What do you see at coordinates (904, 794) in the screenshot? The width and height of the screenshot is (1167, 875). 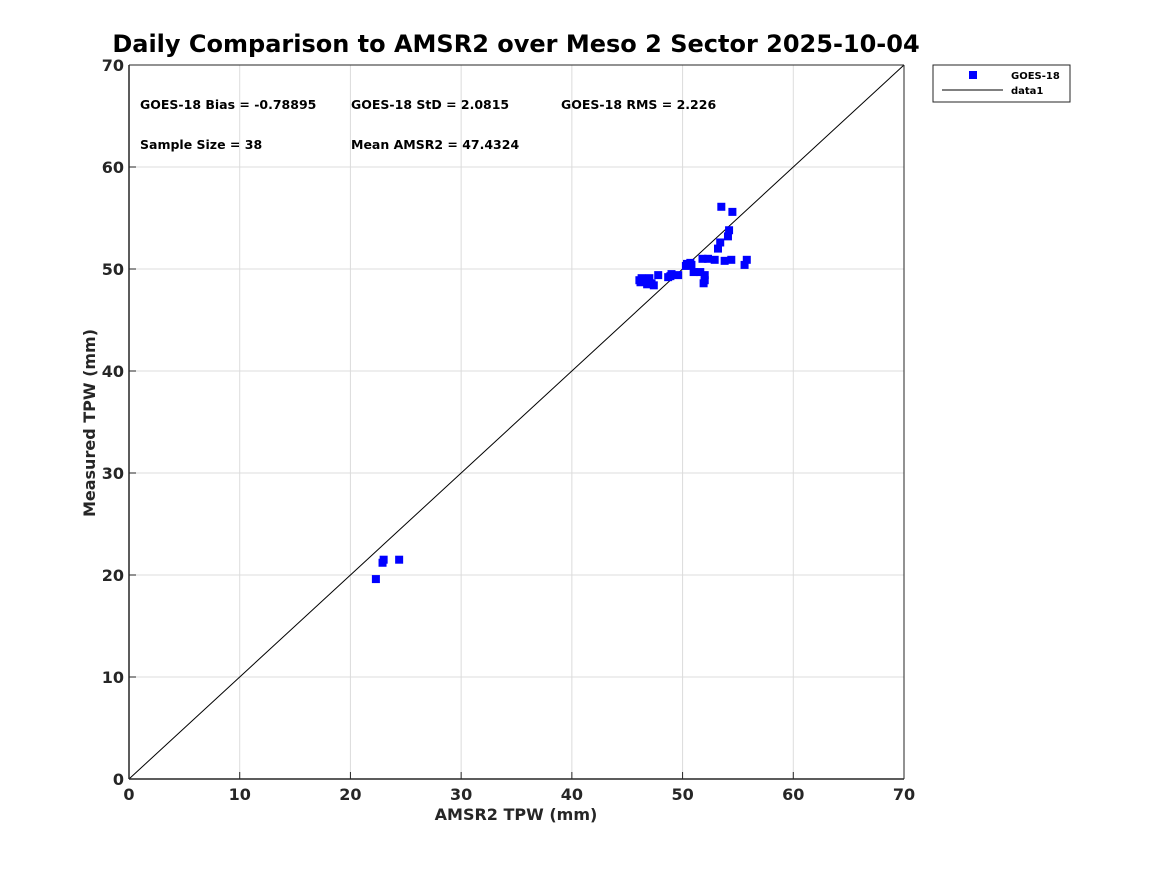 I see `x-tick-label: 70` at bounding box center [904, 794].